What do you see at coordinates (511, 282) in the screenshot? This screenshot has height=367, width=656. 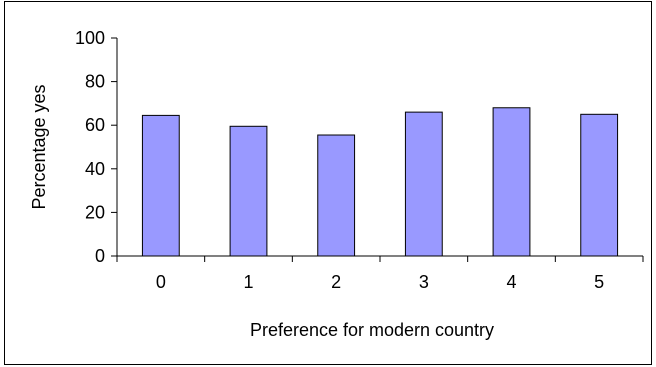 I see `x-tick-label: 4` at bounding box center [511, 282].